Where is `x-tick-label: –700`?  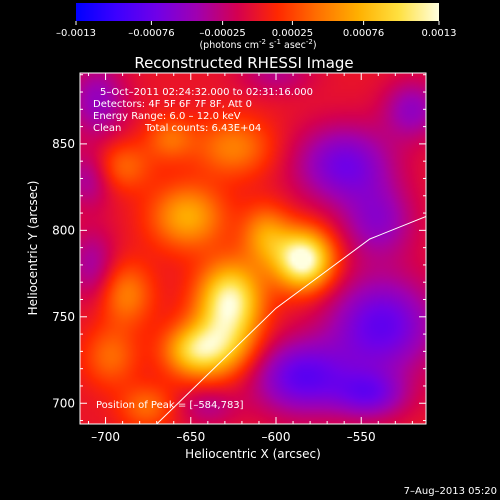
x-tick-label: –700 is located at coordinates (105, 437).